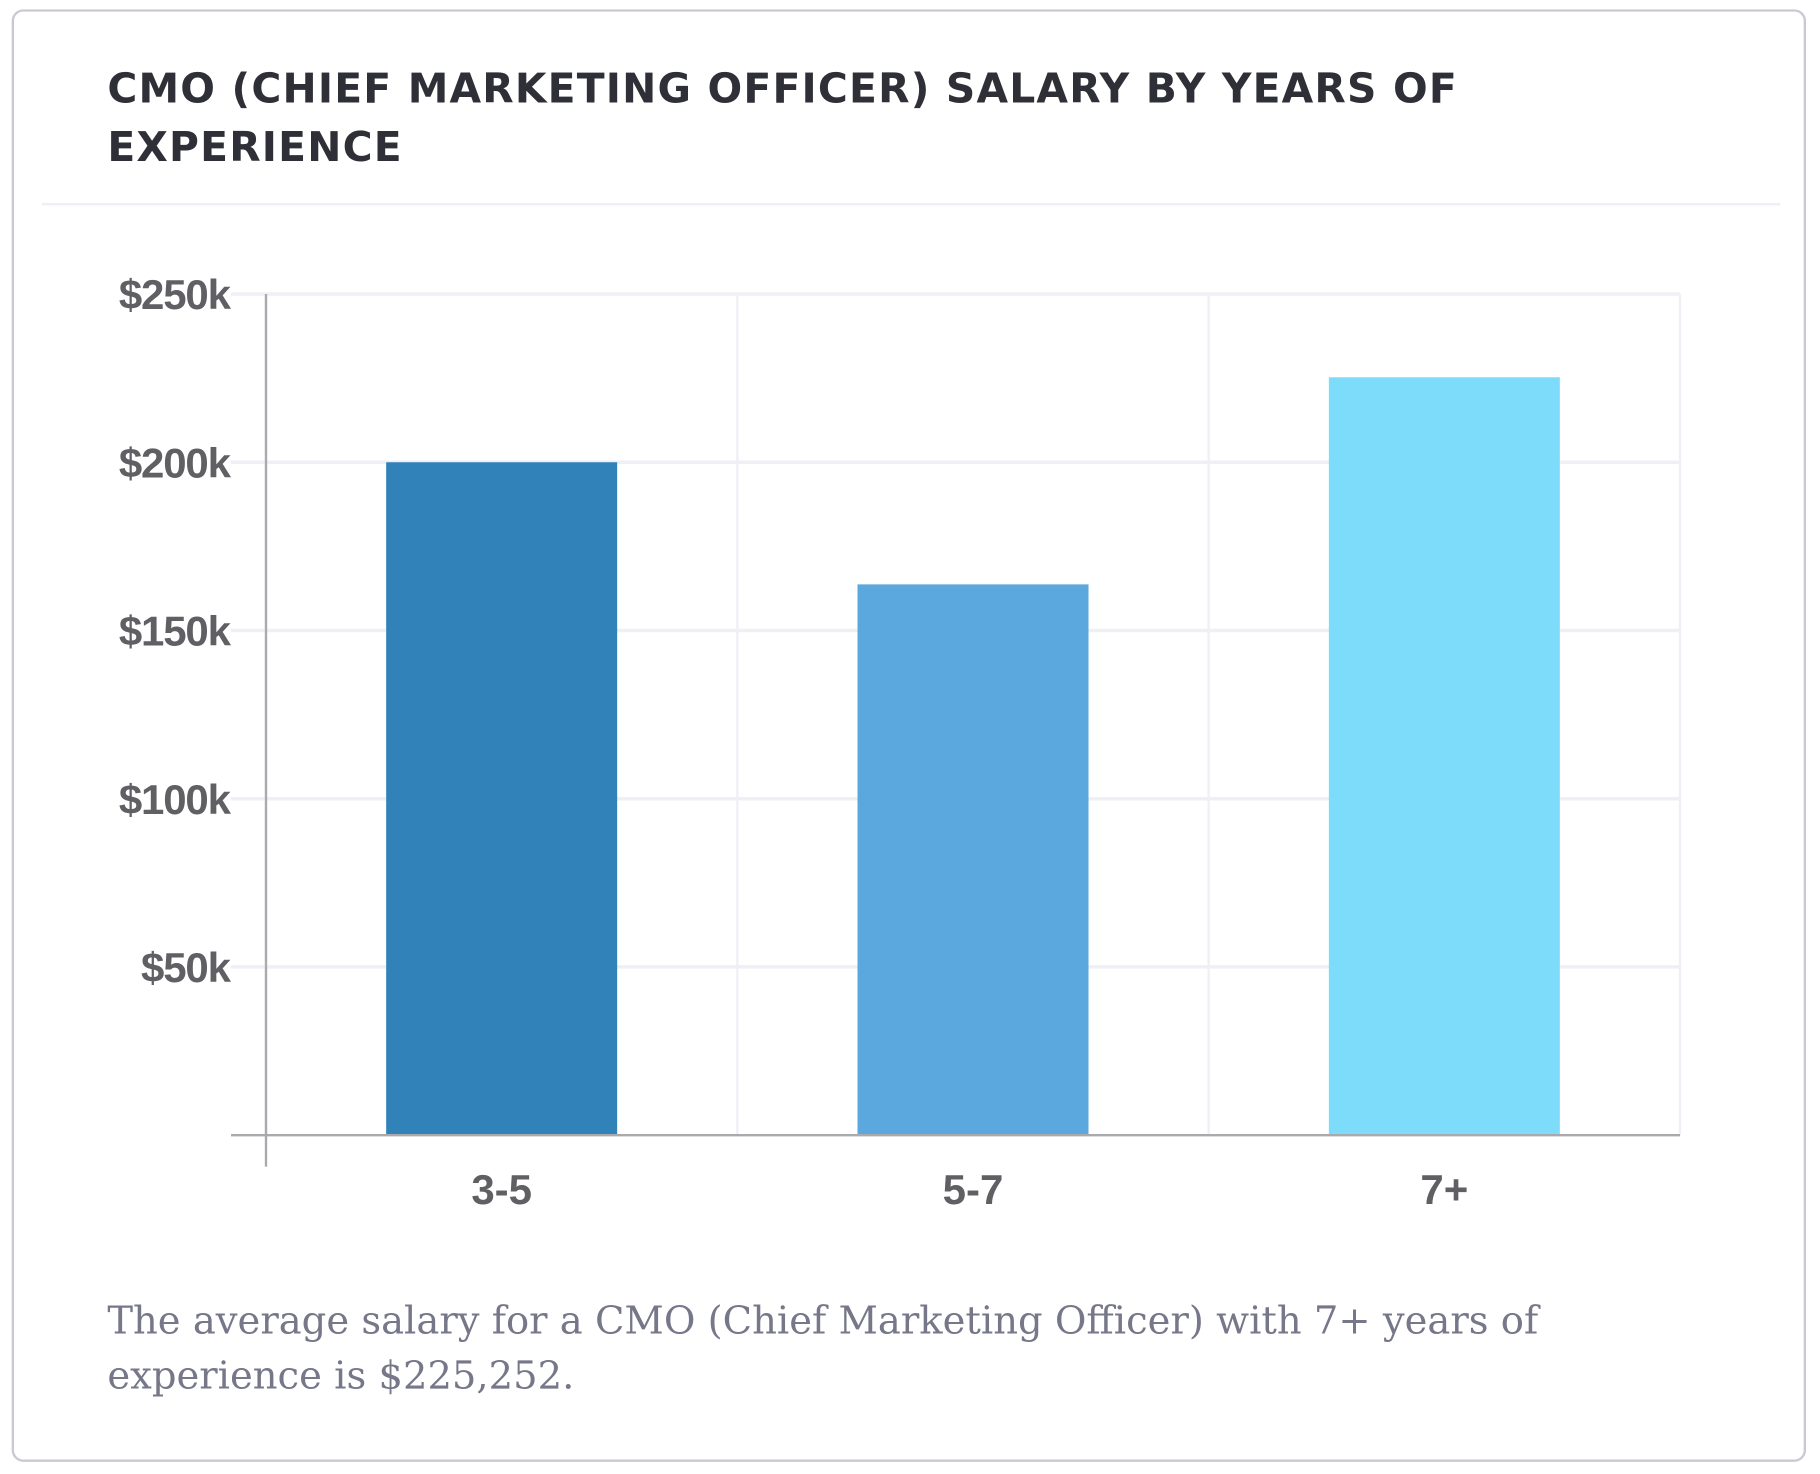 This screenshot has height=1474, width=1820. I want to click on x-tick-label: 3-5, so click(501, 1189).